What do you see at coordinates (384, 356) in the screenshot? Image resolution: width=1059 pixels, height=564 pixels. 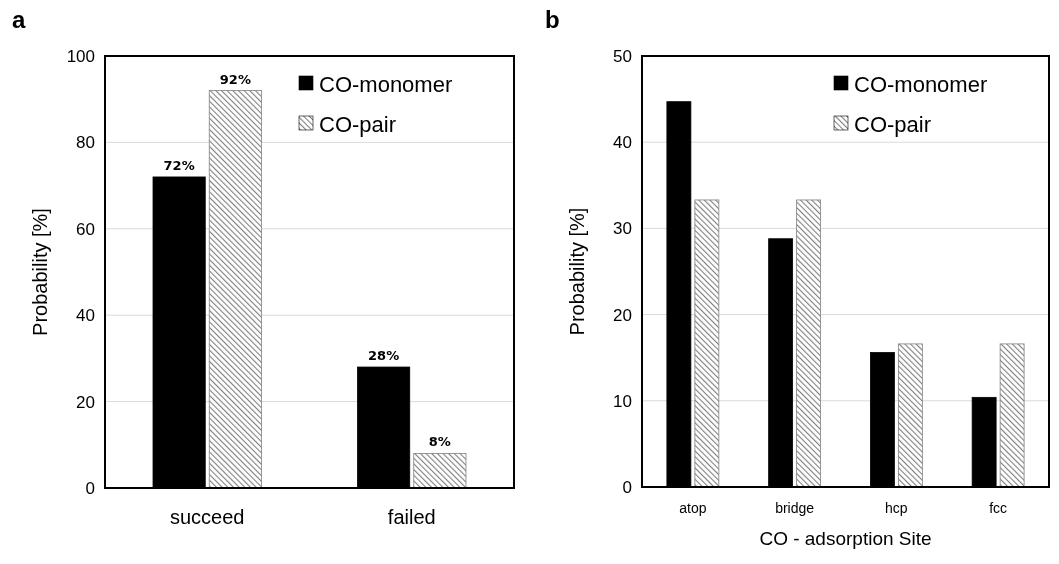 I see `data-label: 28%` at bounding box center [384, 356].